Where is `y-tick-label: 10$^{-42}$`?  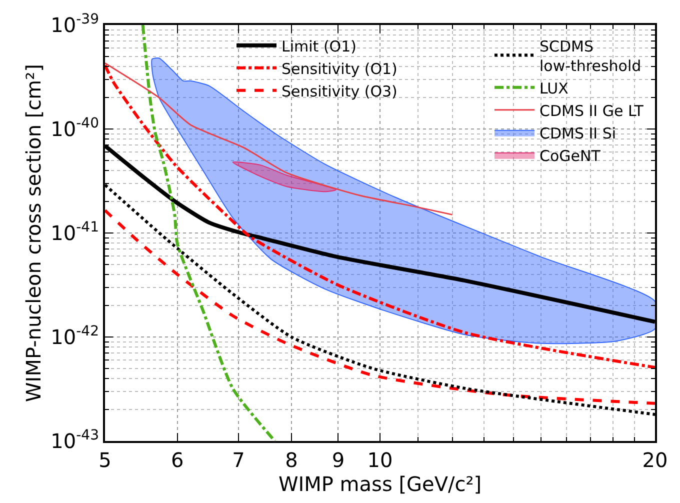 y-tick-label: 10$^{-42}$ is located at coordinates (74, 336).